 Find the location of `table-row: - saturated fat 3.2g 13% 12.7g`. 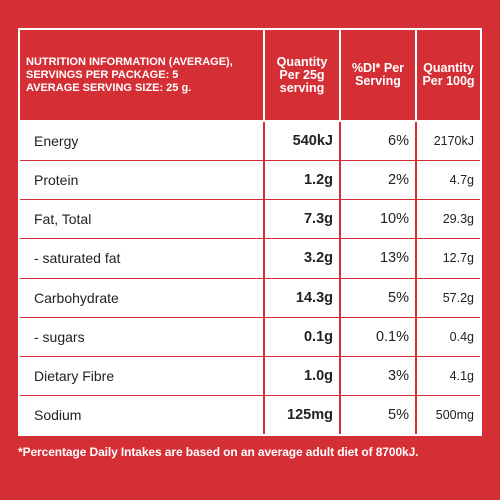

table-row: - saturated fat 3.2g 13% 12.7g is located at coordinates (250, 258).